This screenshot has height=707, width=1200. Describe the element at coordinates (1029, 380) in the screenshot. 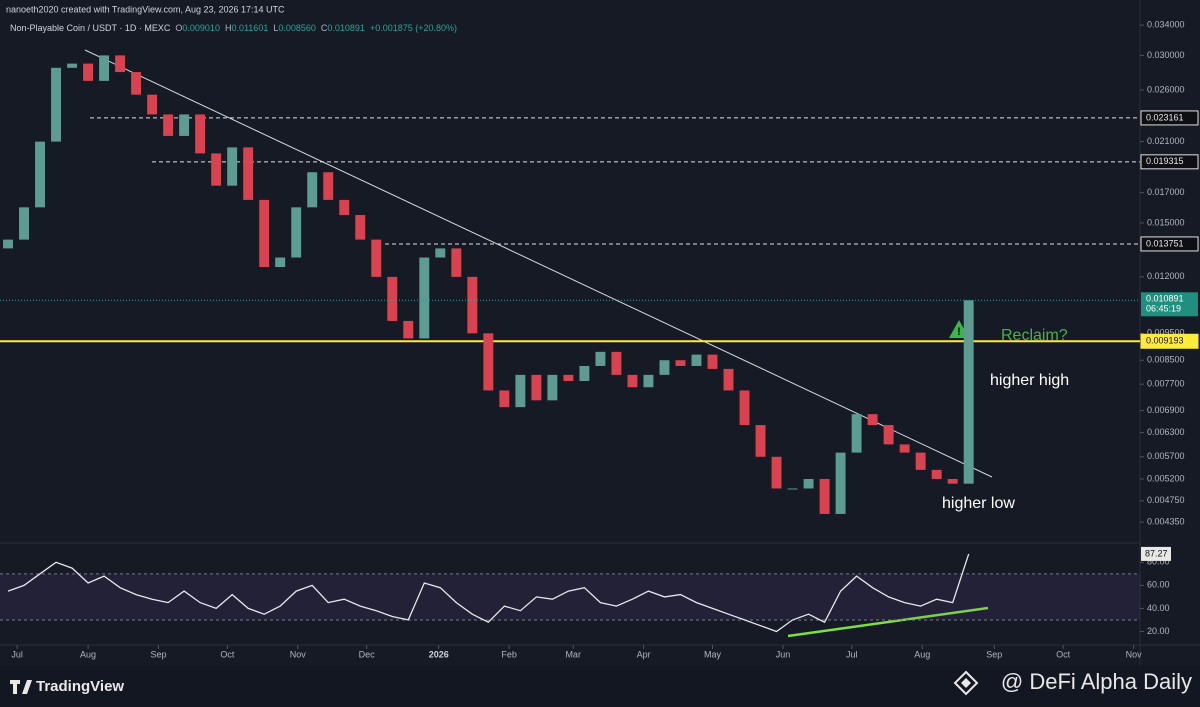

I see `annotation: higher high` at that location.